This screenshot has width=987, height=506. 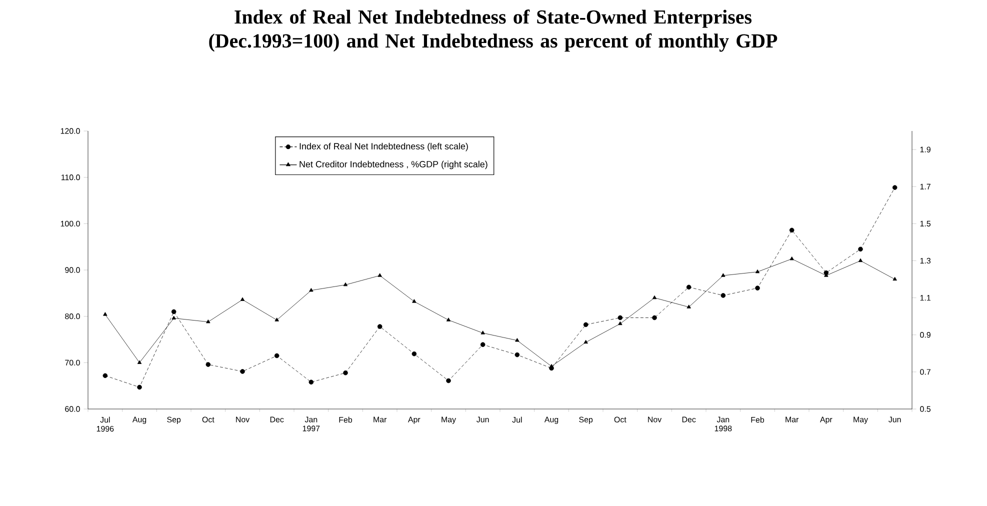 I want to click on chart-title: Index of Real Net Indebtedness of State-Owned Enterprises (Dec.1993=100) and Net Indebtedness as percent of monthly GDP, so click(x=493, y=31).